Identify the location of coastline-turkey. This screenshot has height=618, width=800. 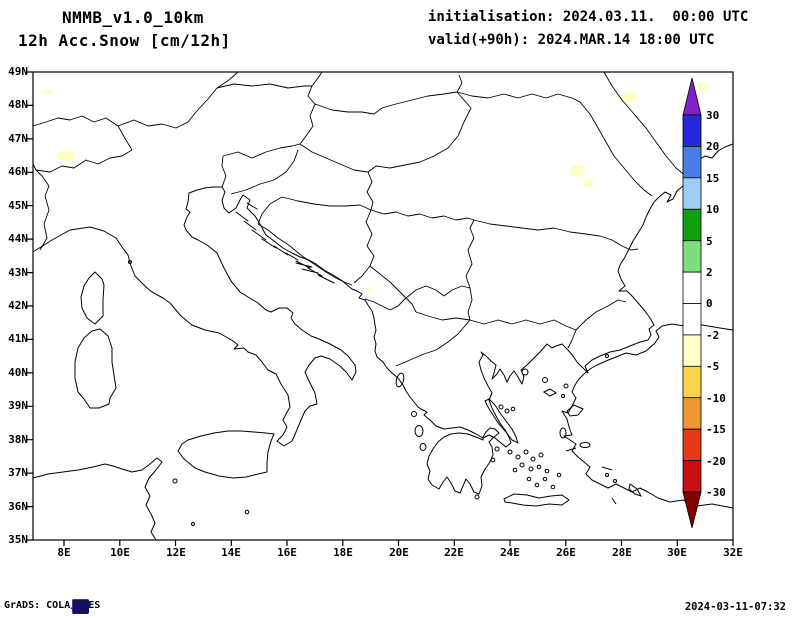
(647, 416).